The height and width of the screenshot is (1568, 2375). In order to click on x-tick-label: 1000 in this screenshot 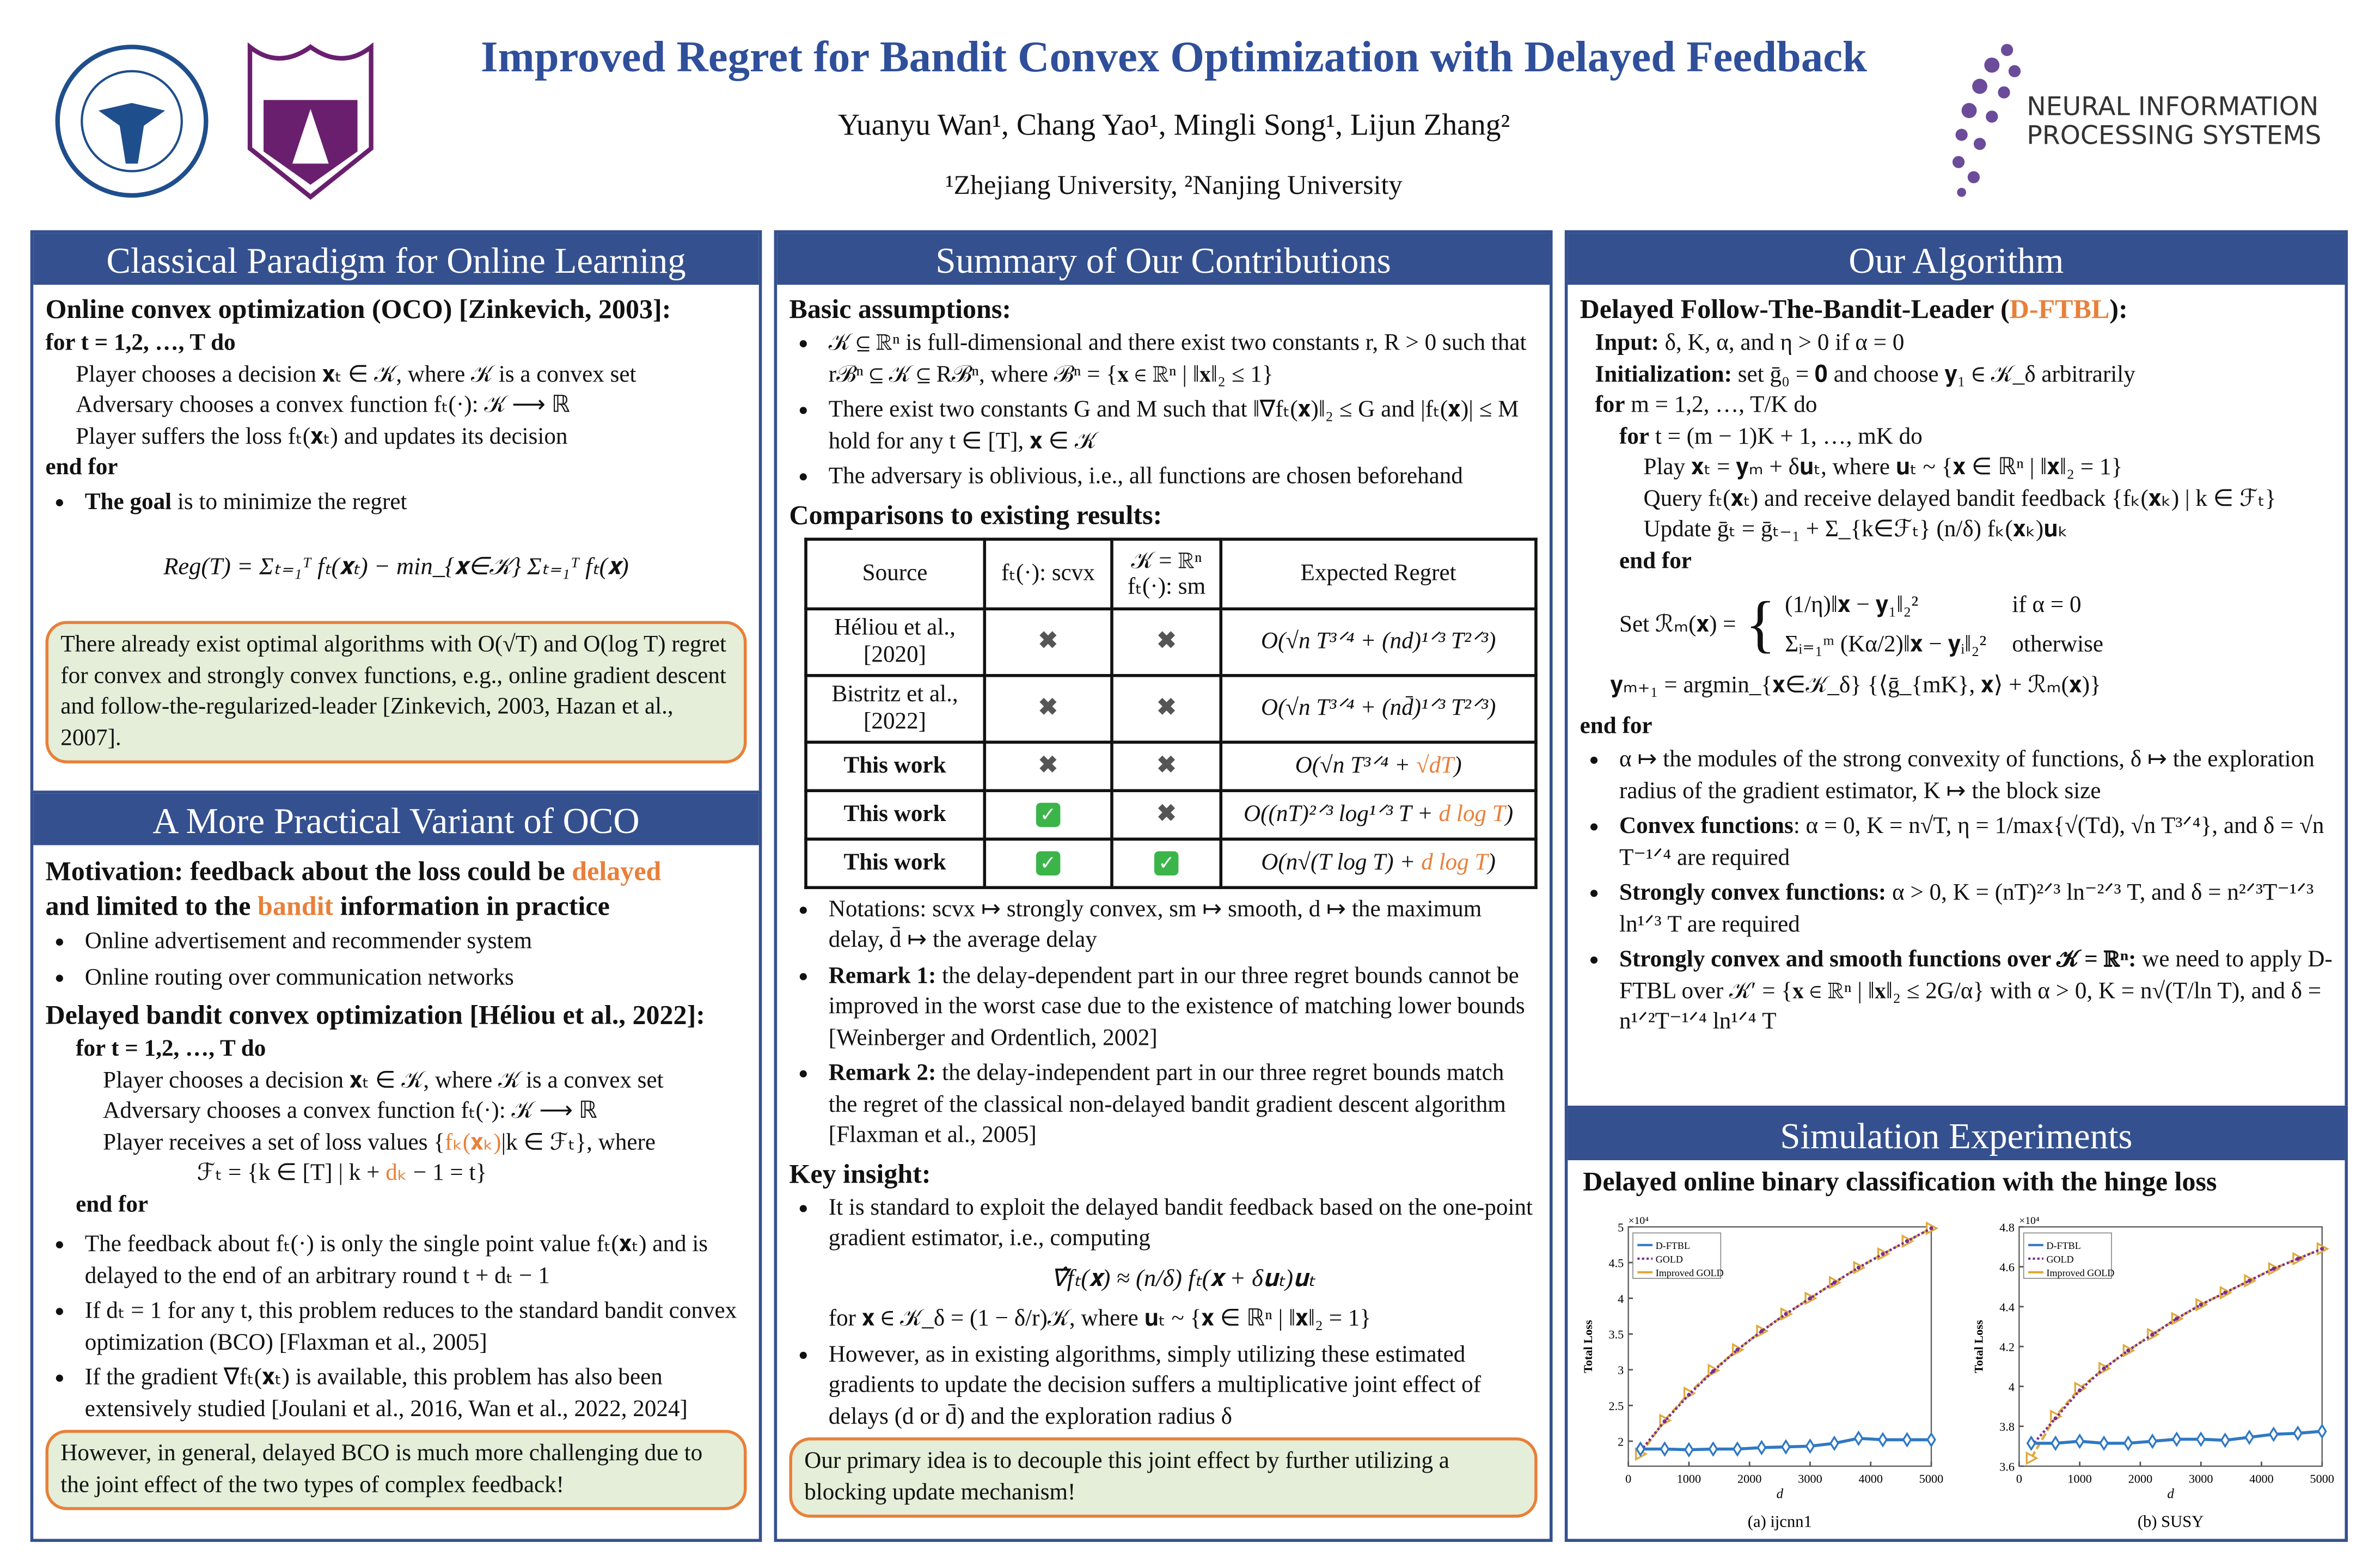, I will do `click(1689, 1479)`.